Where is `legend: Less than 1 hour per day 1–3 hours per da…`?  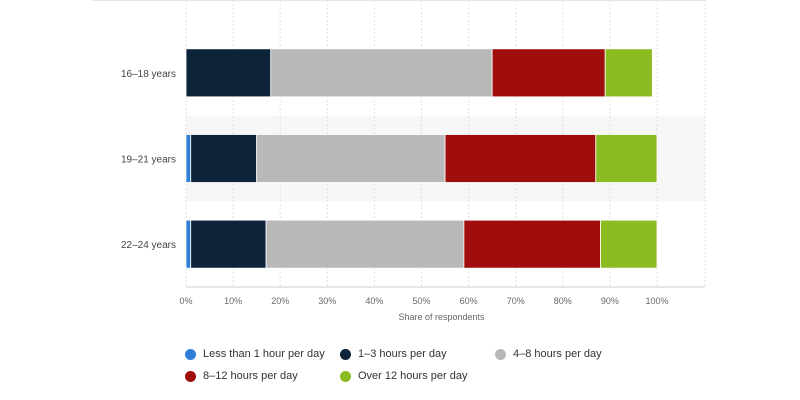
legend: Less than 1 hour per day 1–3 hours per da… is located at coordinates (393, 365).